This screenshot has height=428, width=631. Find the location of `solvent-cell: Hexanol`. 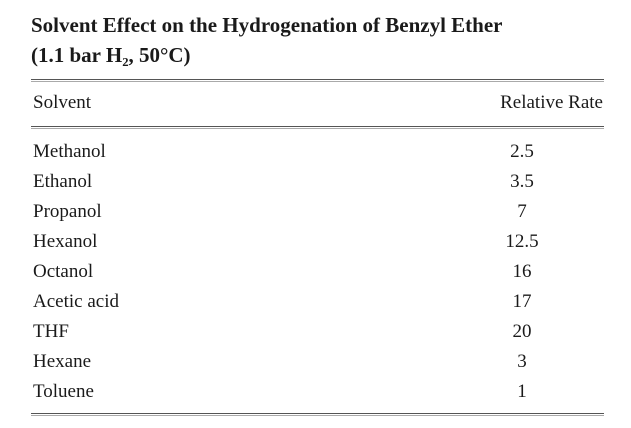

solvent-cell: Hexanol is located at coordinates (65, 241).